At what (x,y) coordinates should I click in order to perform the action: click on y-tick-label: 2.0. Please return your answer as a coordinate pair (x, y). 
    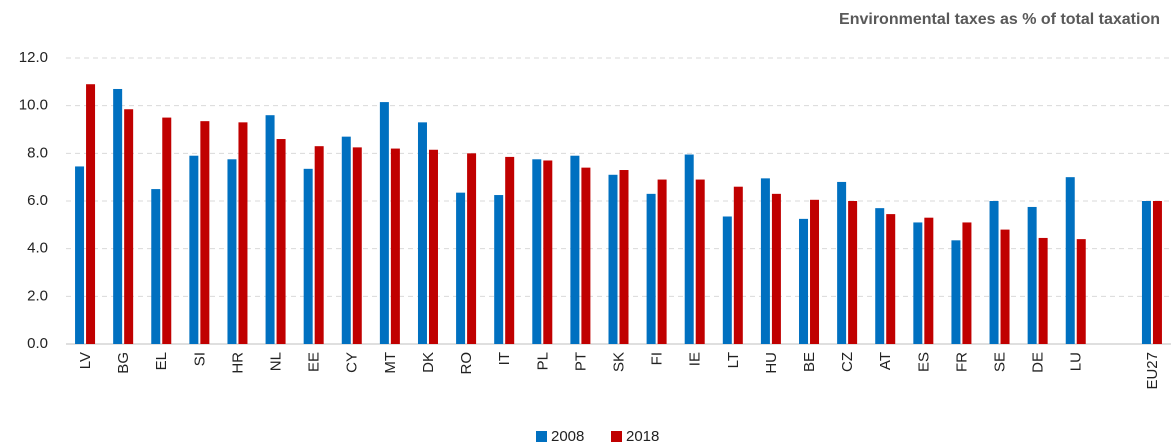
    Looking at the image, I should click on (37, 295).